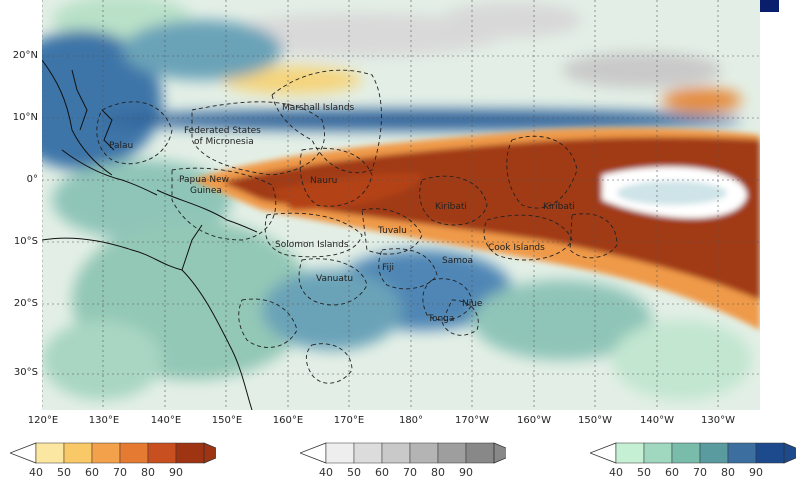  Describe the element at coordinates (595, 420) in the screenshot. I see `lon-label-150w: 150°W` at that location.